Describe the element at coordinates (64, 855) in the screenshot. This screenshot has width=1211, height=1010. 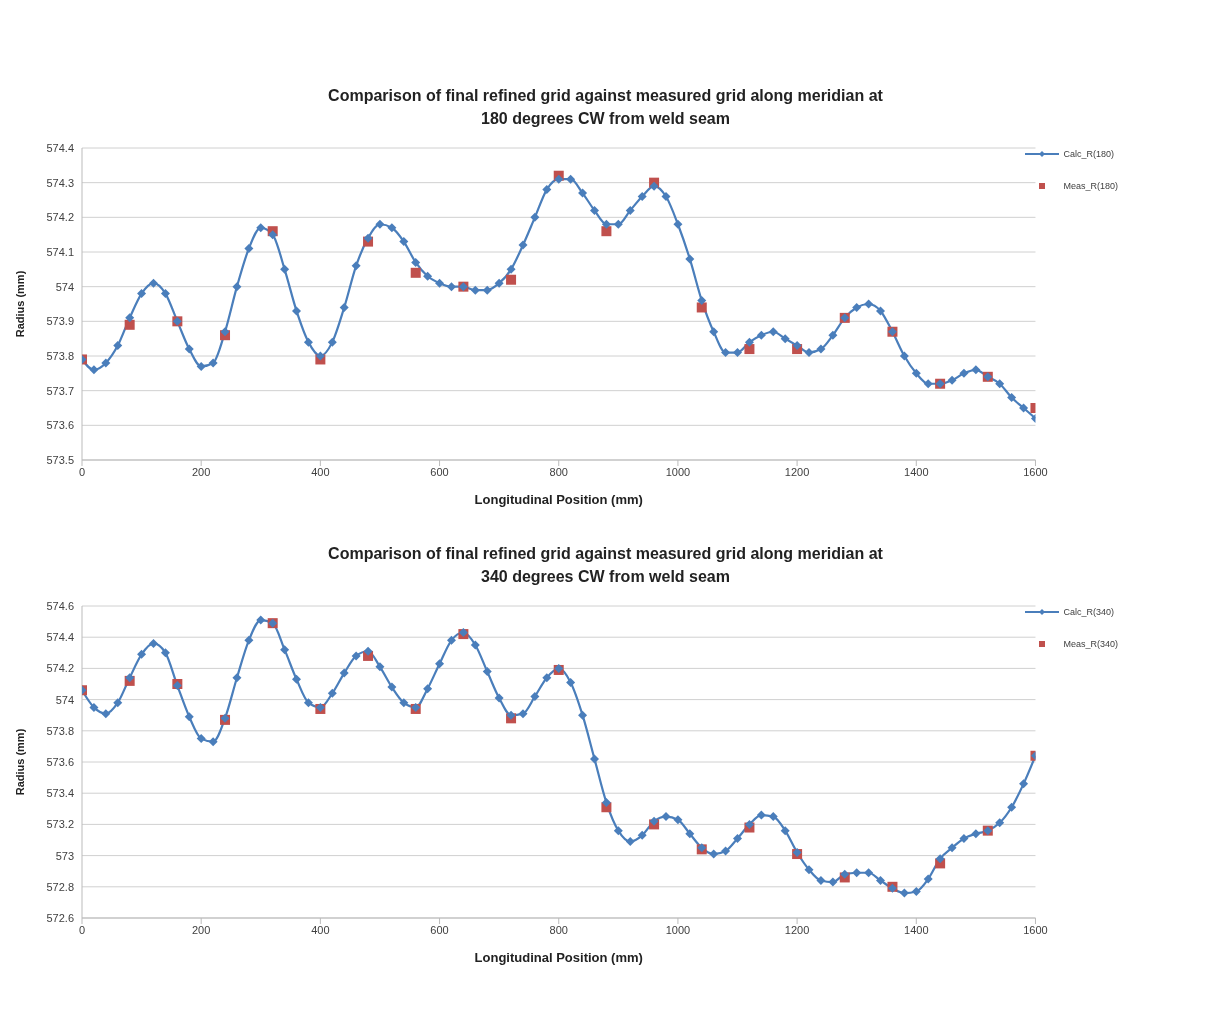
I see `y-tick-label: 573` at that location.